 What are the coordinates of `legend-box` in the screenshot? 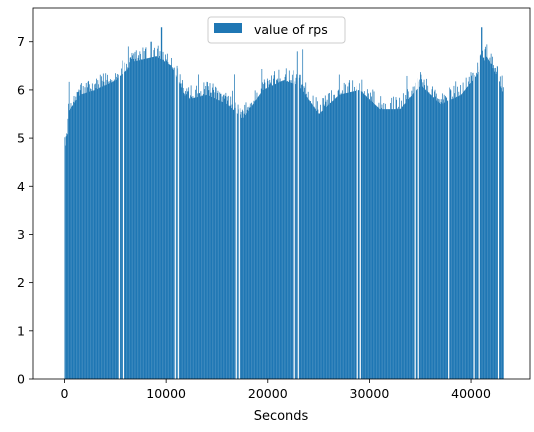 It's located at (276, 30).